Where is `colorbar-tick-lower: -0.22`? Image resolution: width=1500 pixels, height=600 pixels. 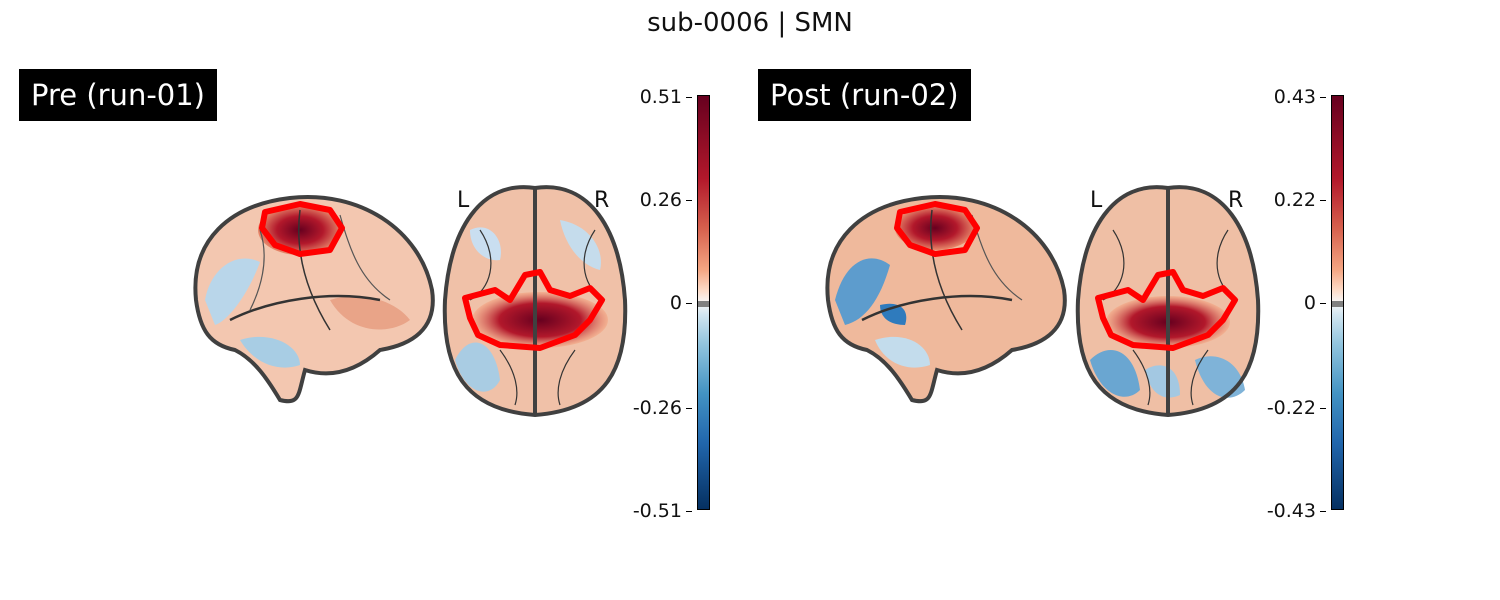
colorbar-tick-lower: -0.22 is located at coordinates (1286, 408).